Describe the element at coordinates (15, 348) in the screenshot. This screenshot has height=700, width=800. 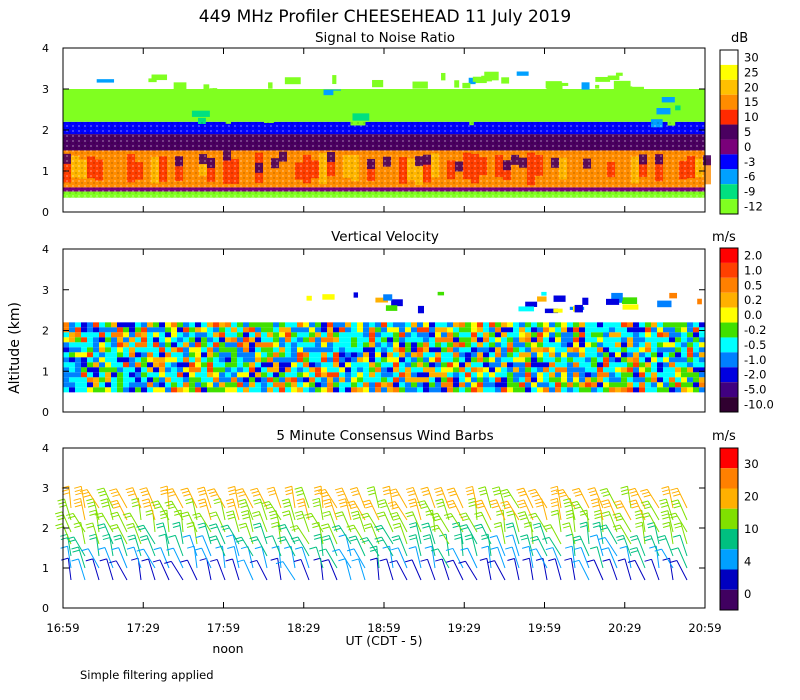
I see `y-axis-label: Altitude (km)` at that location.